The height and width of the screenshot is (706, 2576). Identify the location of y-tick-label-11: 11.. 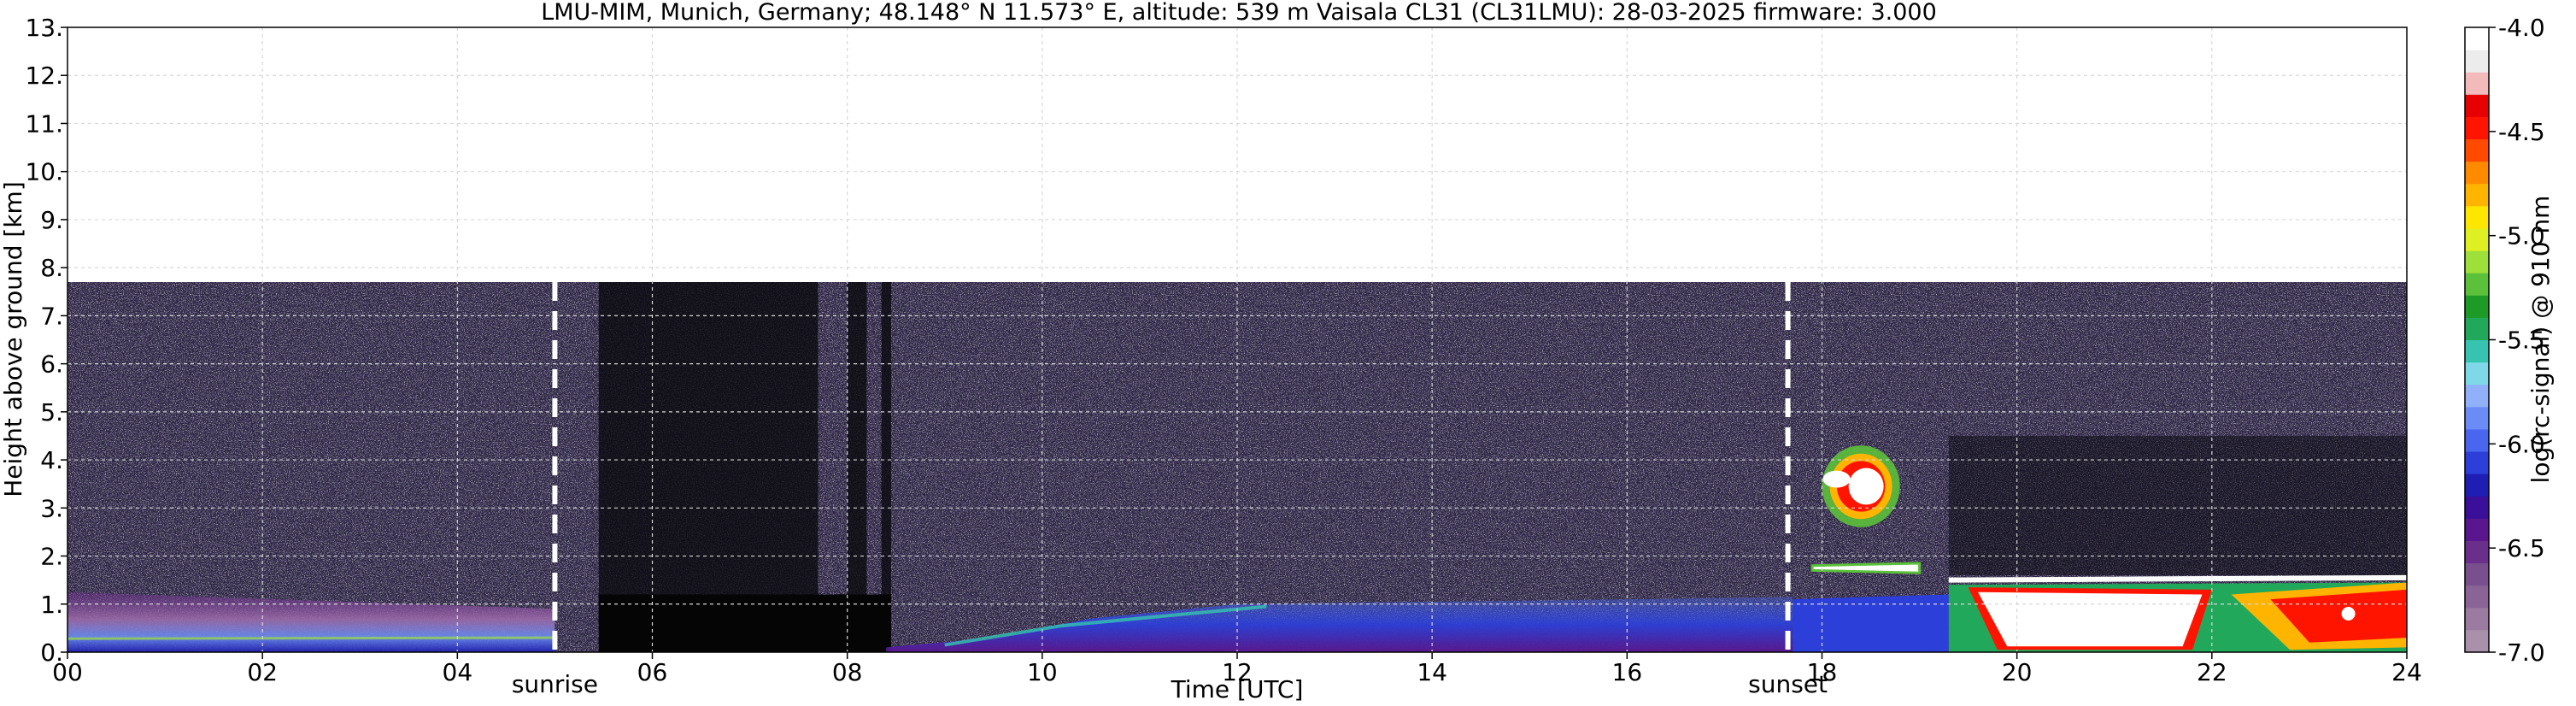
(44, 123).